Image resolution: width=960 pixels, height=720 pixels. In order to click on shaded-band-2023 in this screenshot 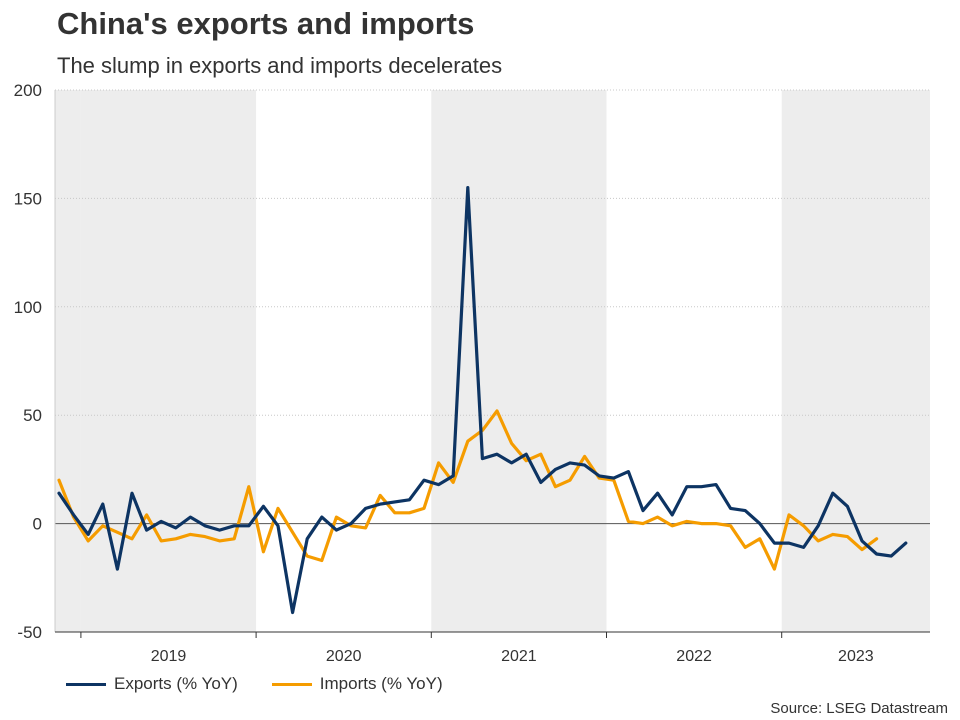, I will do `click(855, 361)`.